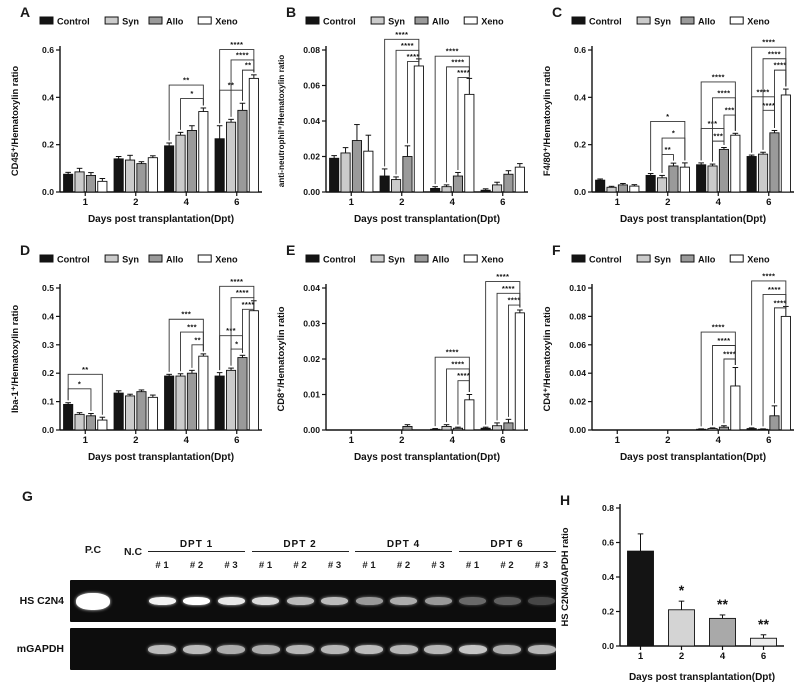 The width and height of the screenshot is (800, 700). Describe the element at coordinates (48, 288) in the screenshot. I see `y-tick-label: 0.5` at that location.